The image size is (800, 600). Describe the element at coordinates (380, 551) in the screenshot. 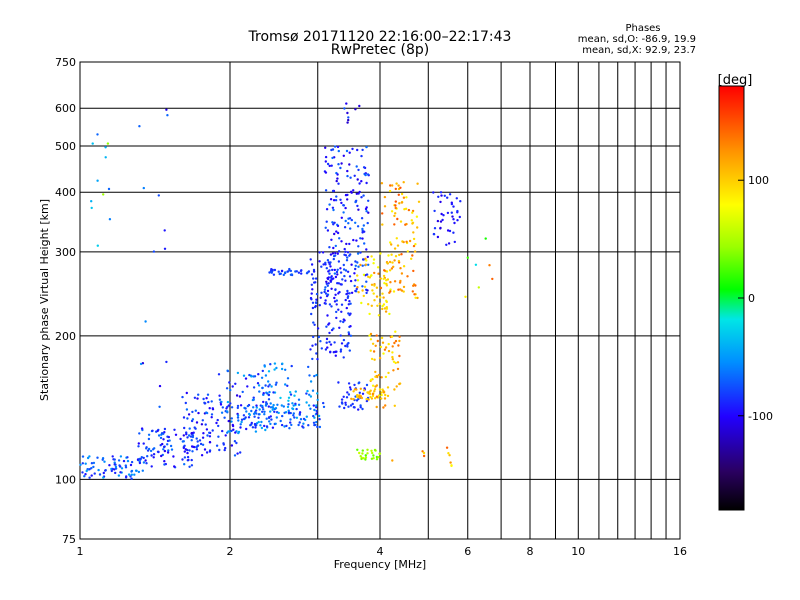

I see `x-tick-label: 4` at that location.